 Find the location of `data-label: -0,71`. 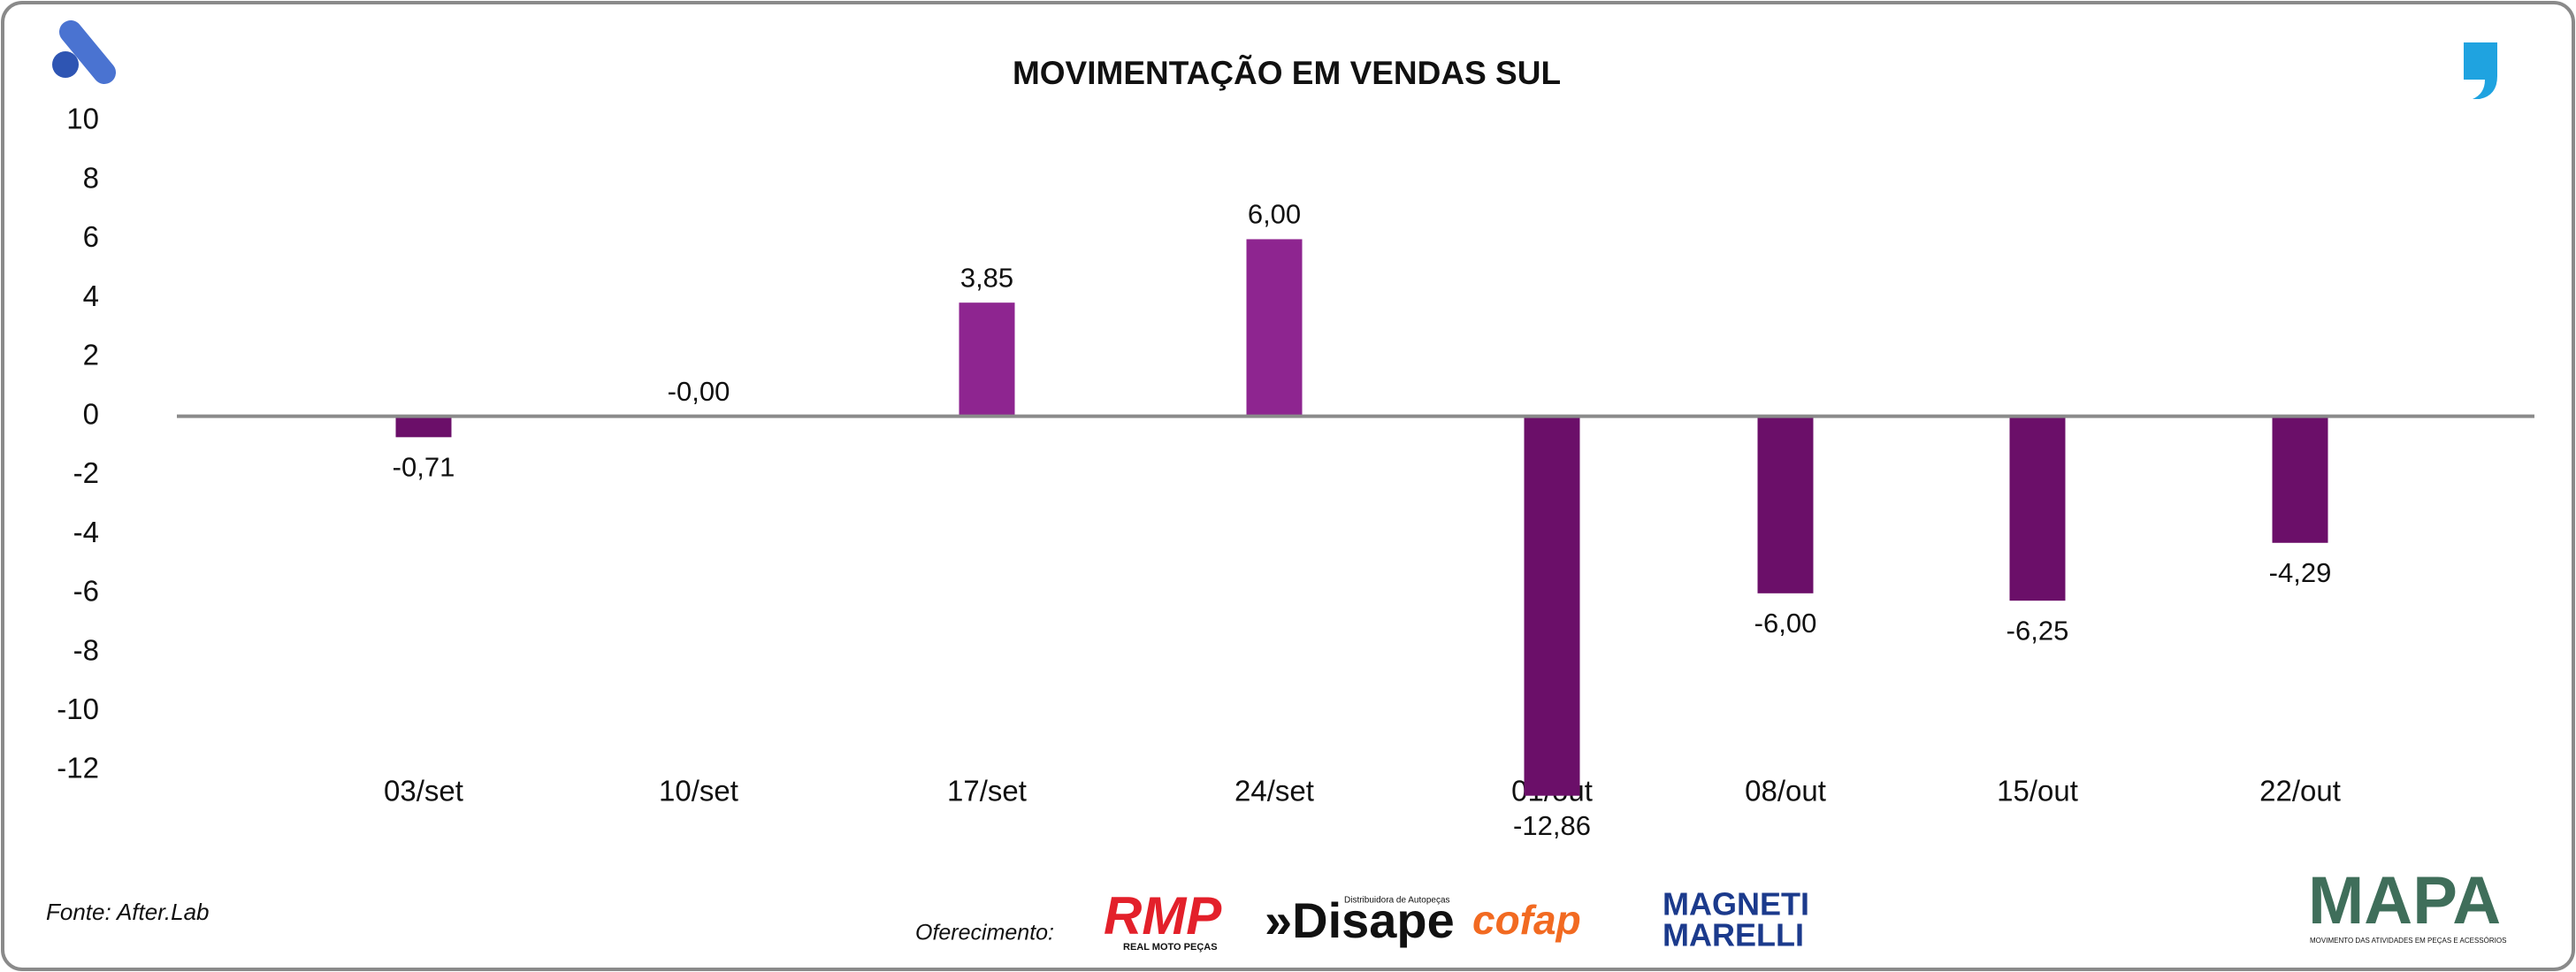

data-label: -0,71 is located at coordinates (424, 467).